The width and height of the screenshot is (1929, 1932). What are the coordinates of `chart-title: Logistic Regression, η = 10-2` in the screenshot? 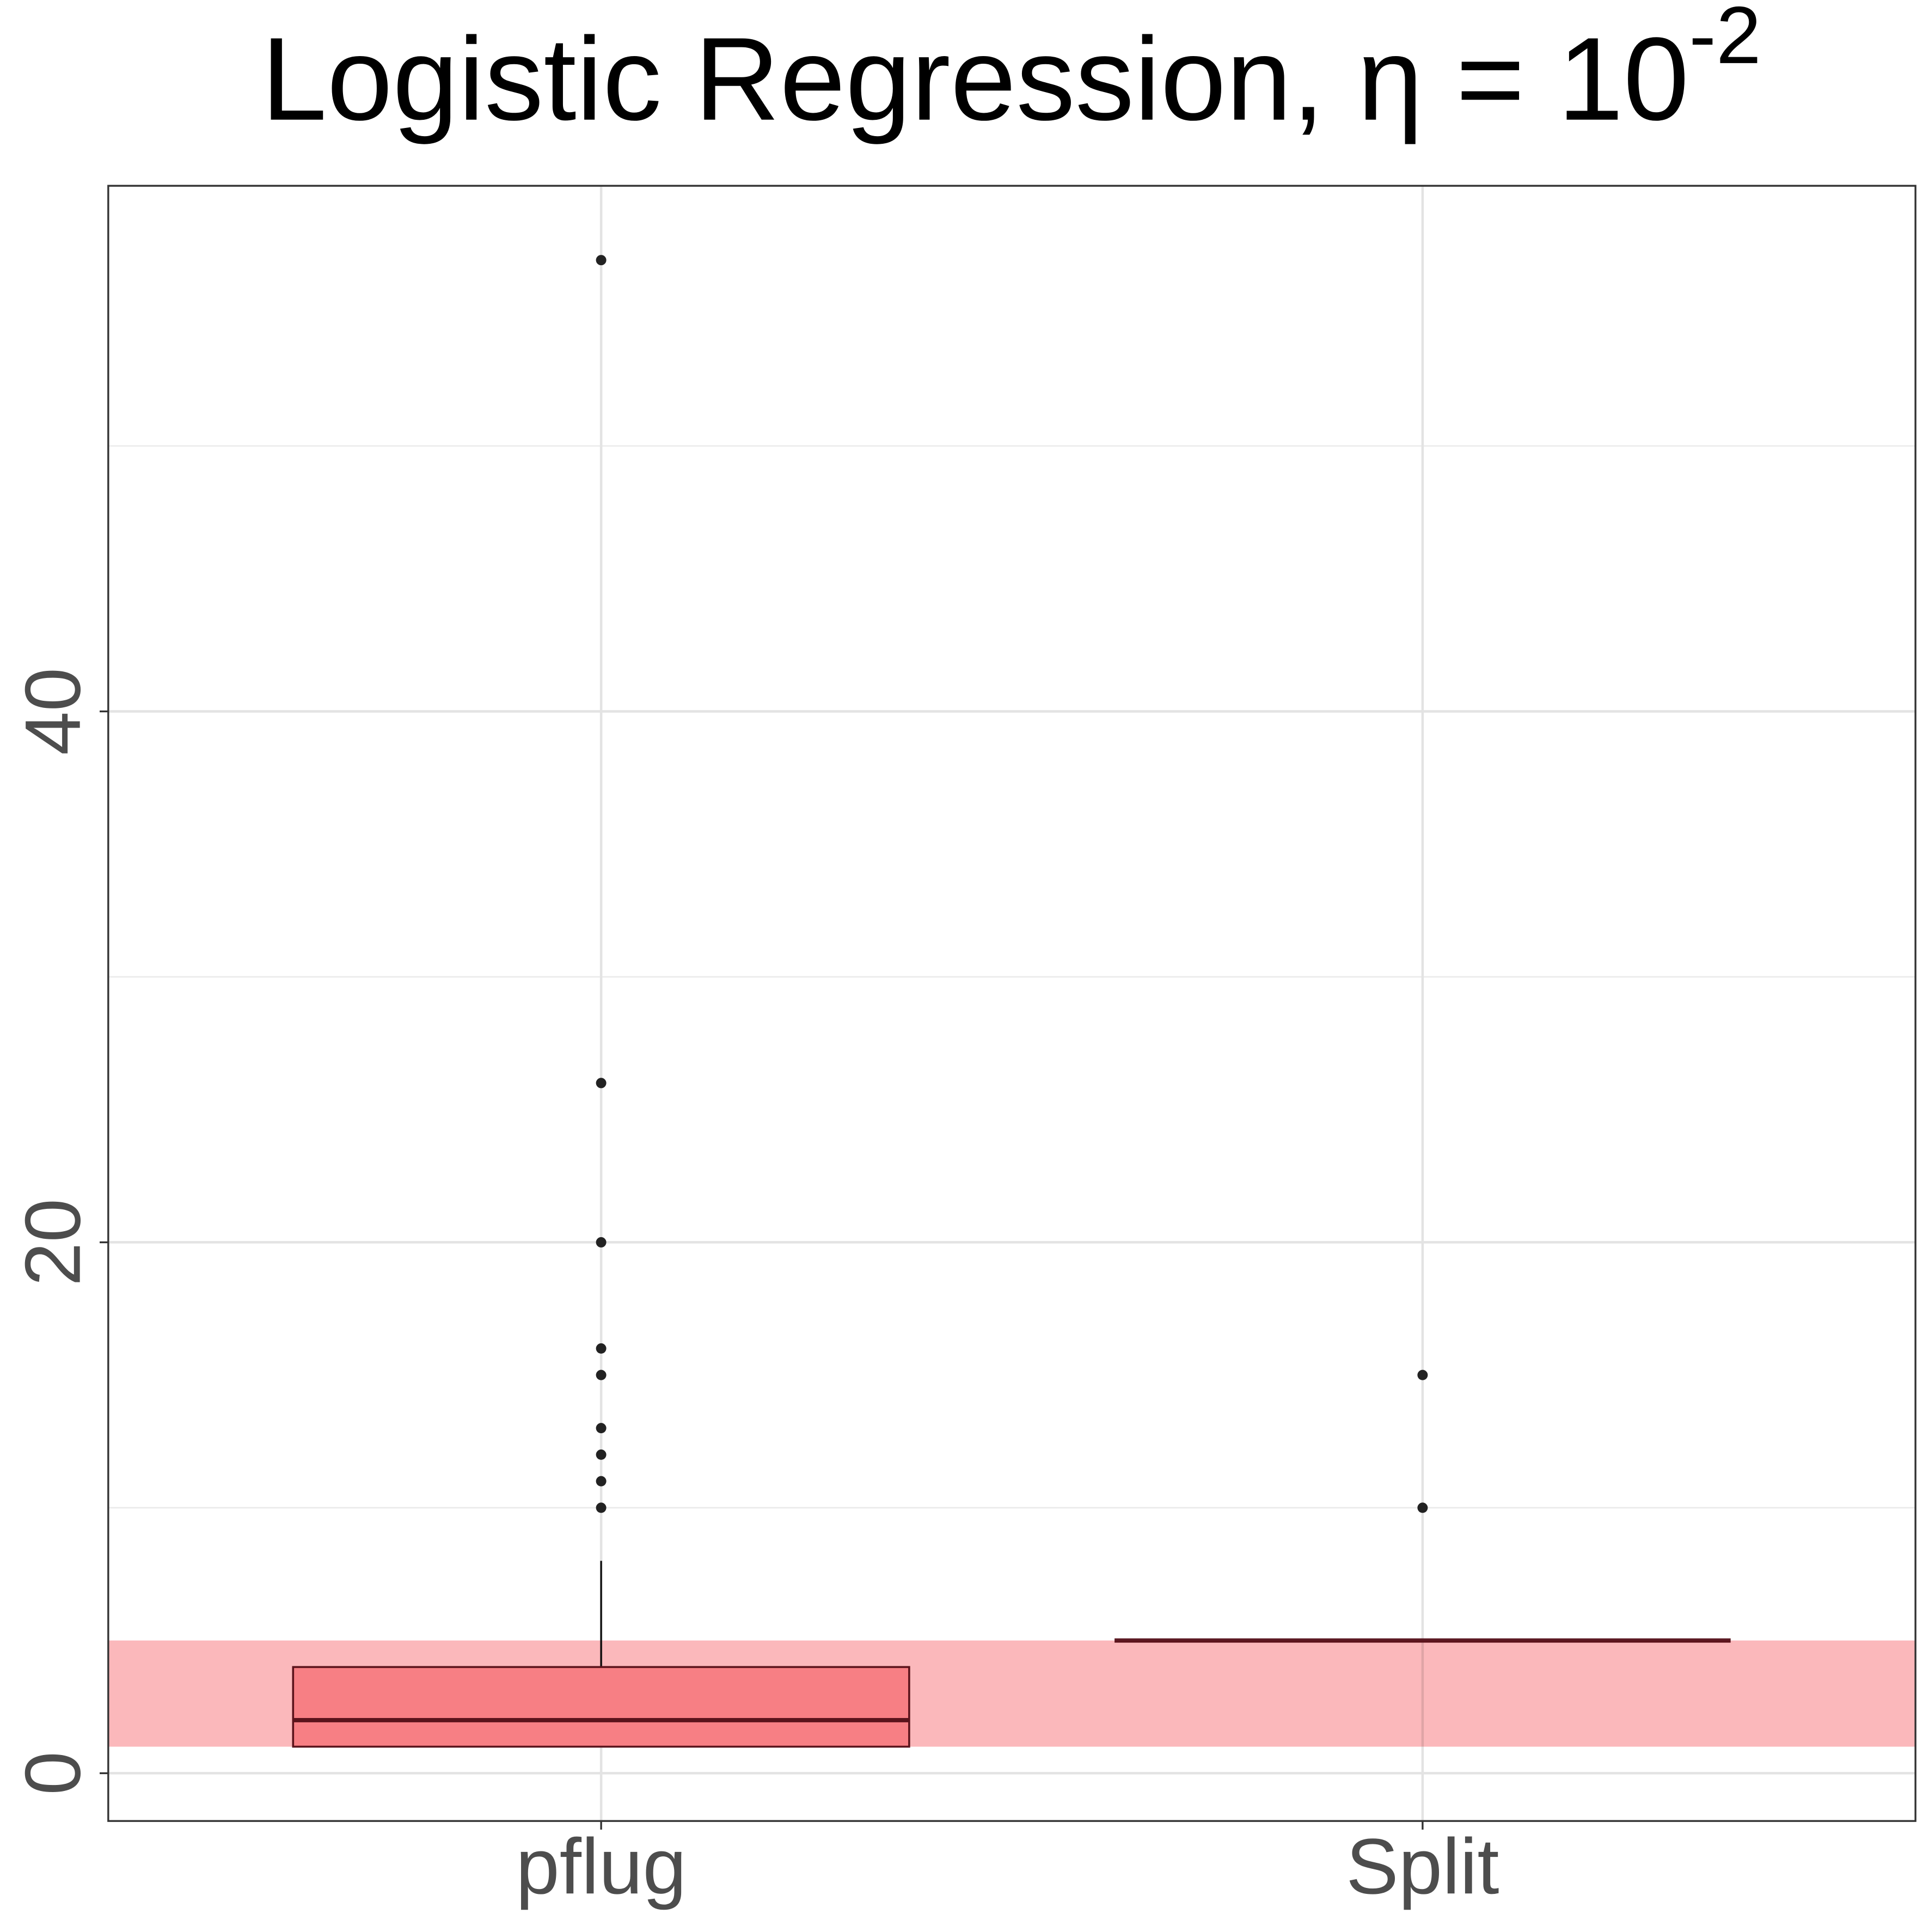 It's located at (1011, 73).